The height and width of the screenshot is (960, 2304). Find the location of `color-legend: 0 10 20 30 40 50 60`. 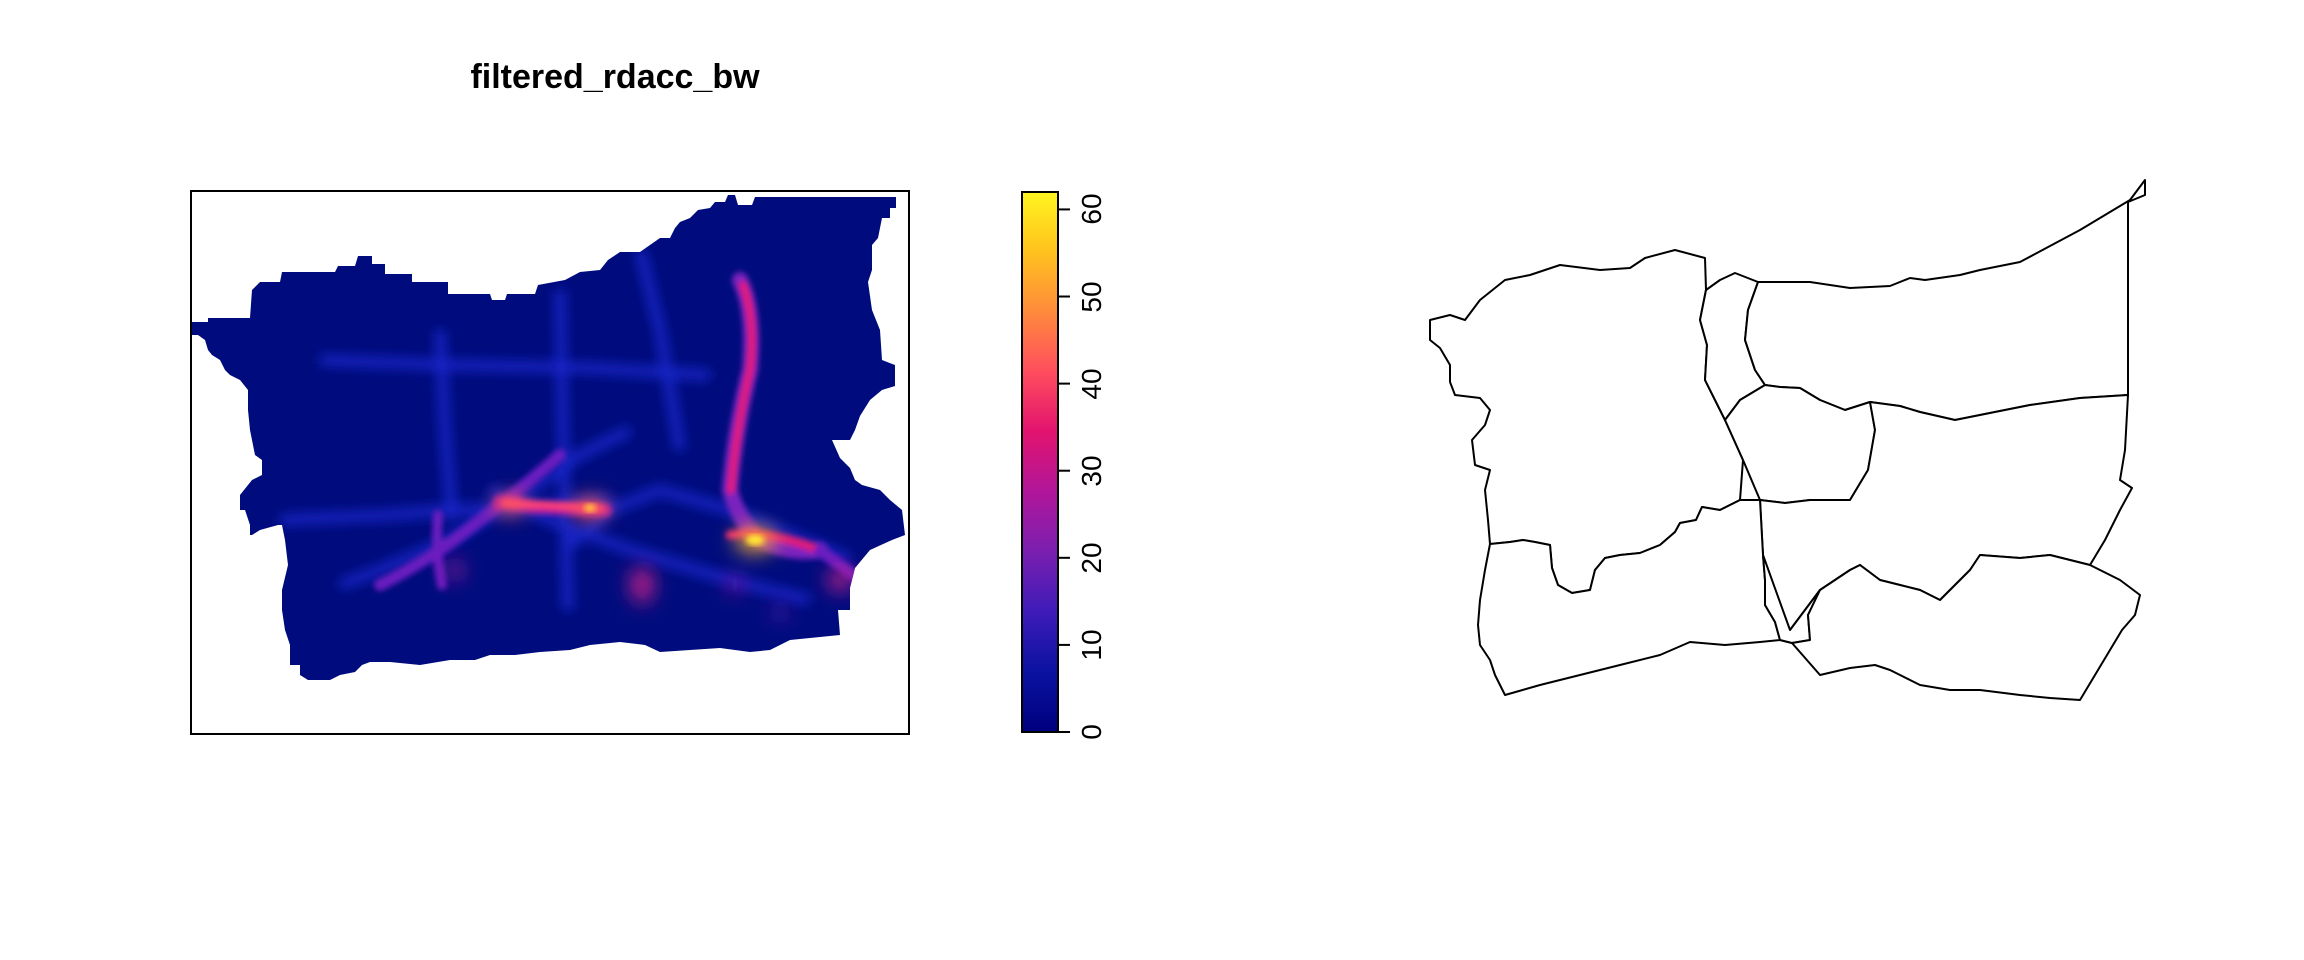

color-legend: 0 10 20 30 40 50 60 is located at coordinates (1080, 470).